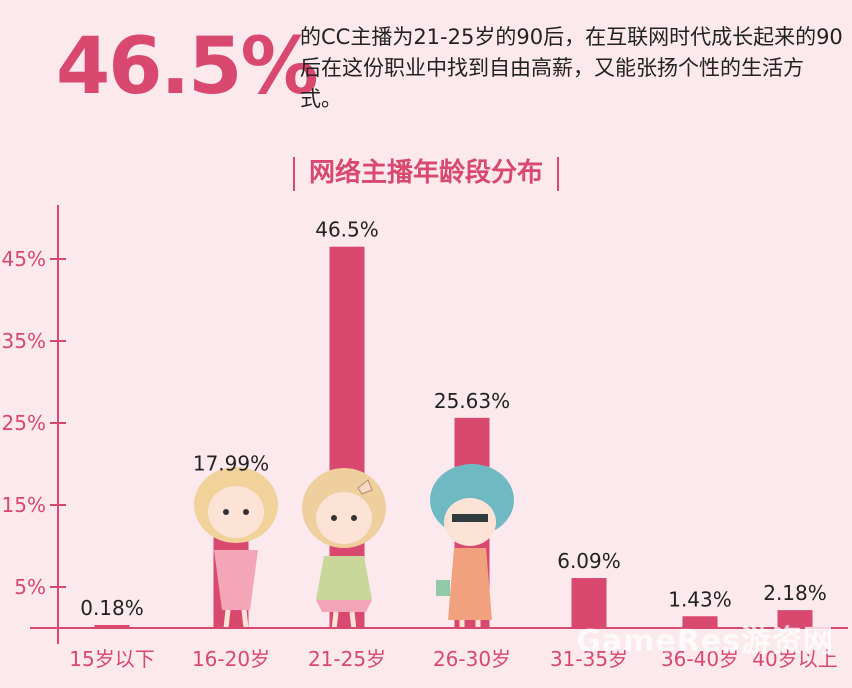 This screenshot has height=688, width=852. I want to click on title-divider-right, so click(558, 173).